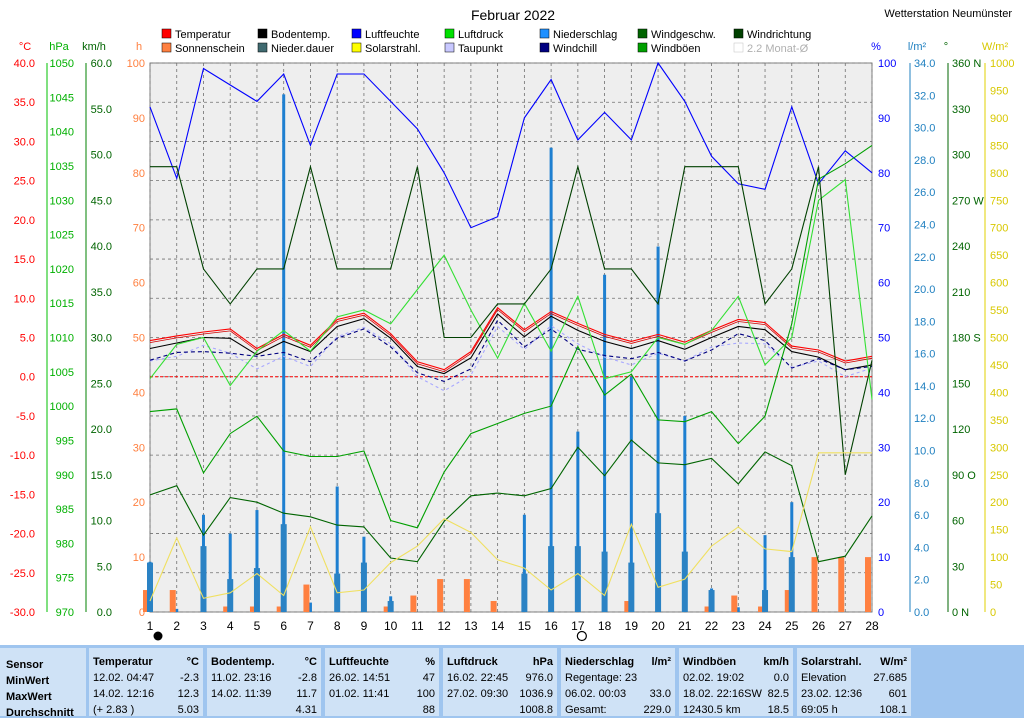  What do you see at coordinates (478, 694) in the screenshot?
I see `stats-cell-detail: 27.02. 09:30` at bounding box center [478, 694].